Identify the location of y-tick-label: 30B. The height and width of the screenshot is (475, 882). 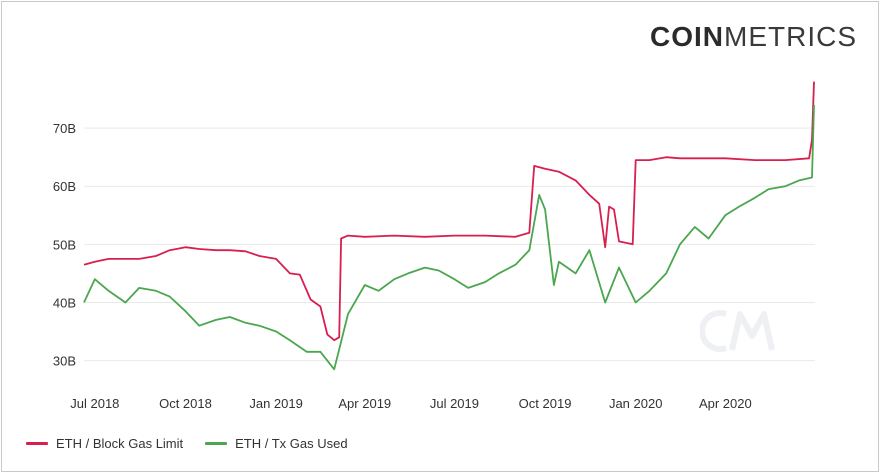
(64, 361).